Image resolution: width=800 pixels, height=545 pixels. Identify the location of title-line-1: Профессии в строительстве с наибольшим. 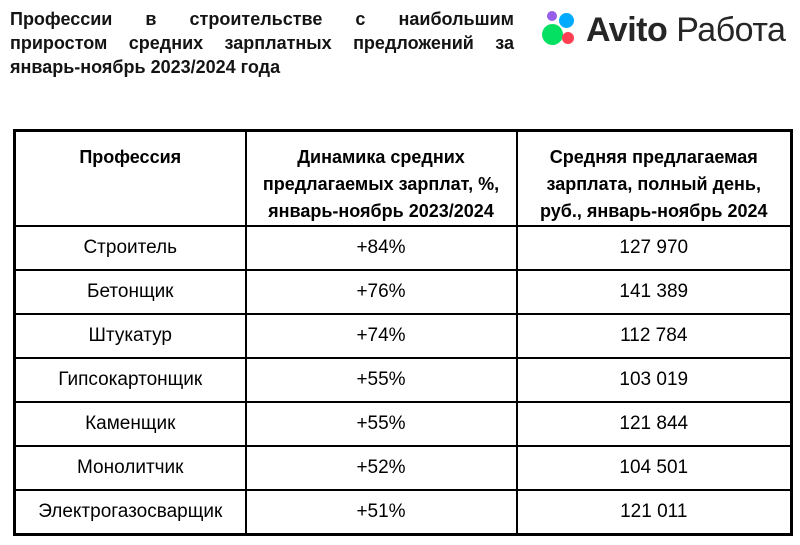
(262, 19).